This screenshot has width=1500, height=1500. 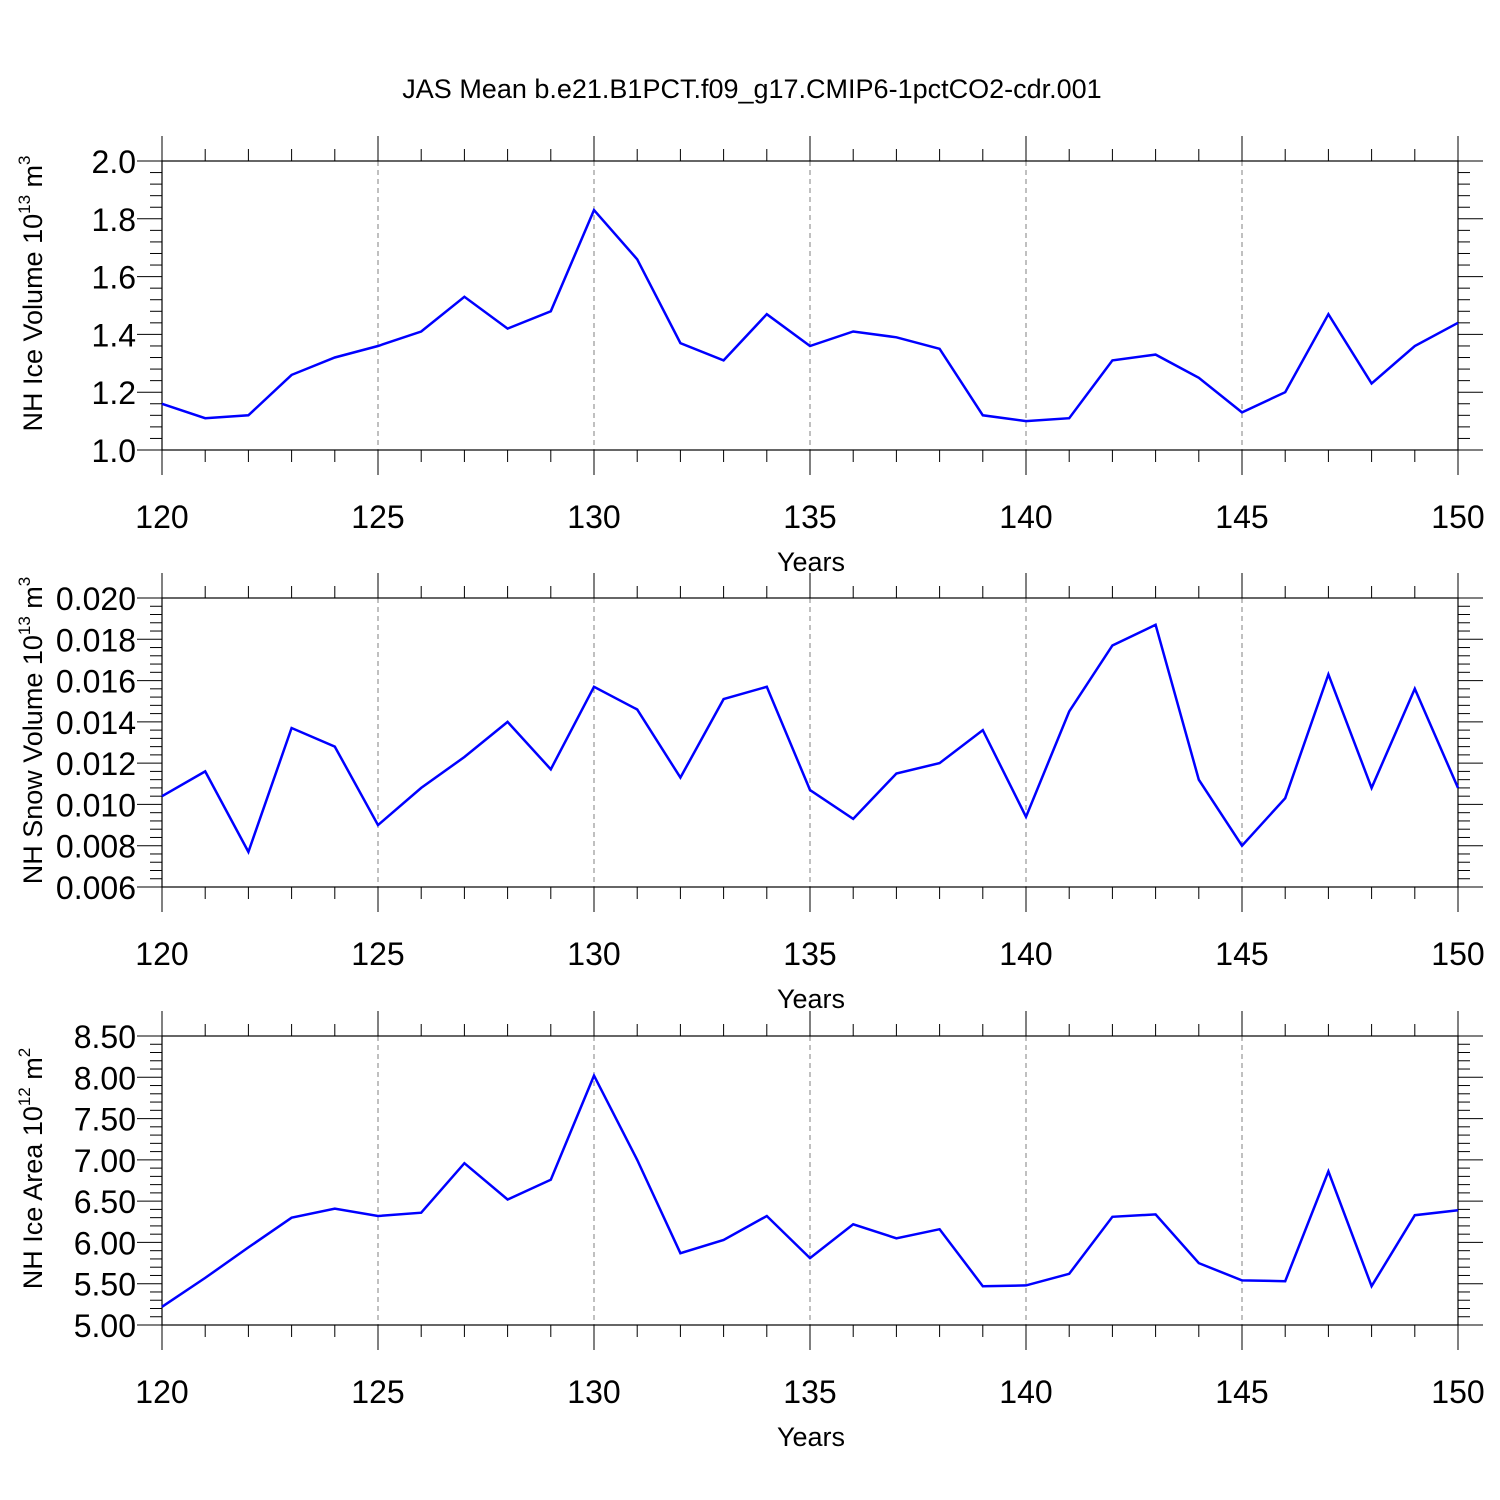 I want to click on y-tick-label: 0.006, so click(x=96, y=888).